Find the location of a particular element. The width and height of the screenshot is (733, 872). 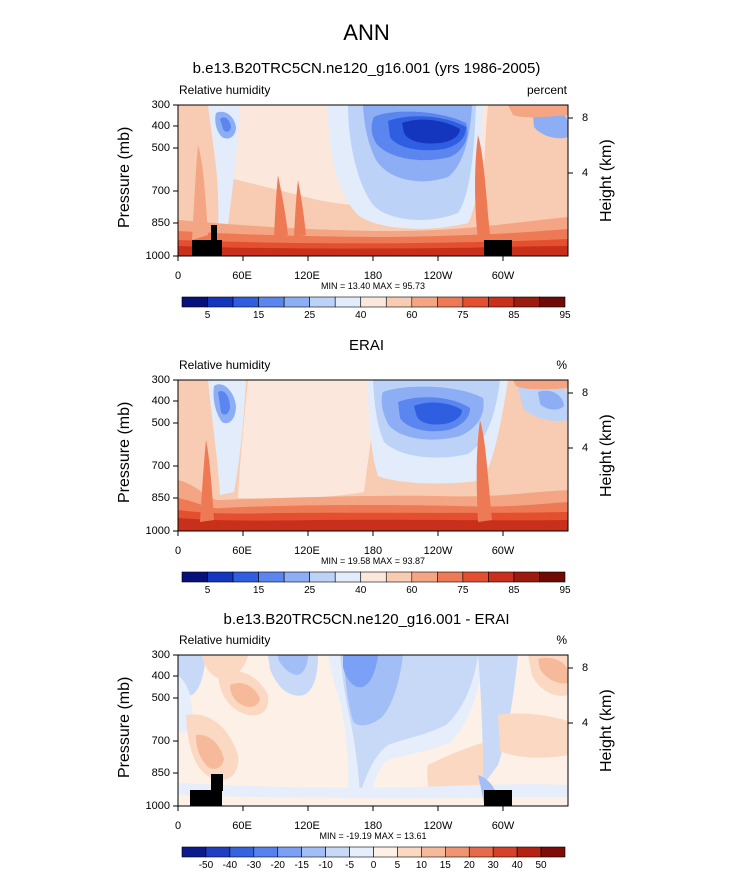

panel-3-ytick-300: 300 is located at coordinates (160, 655).